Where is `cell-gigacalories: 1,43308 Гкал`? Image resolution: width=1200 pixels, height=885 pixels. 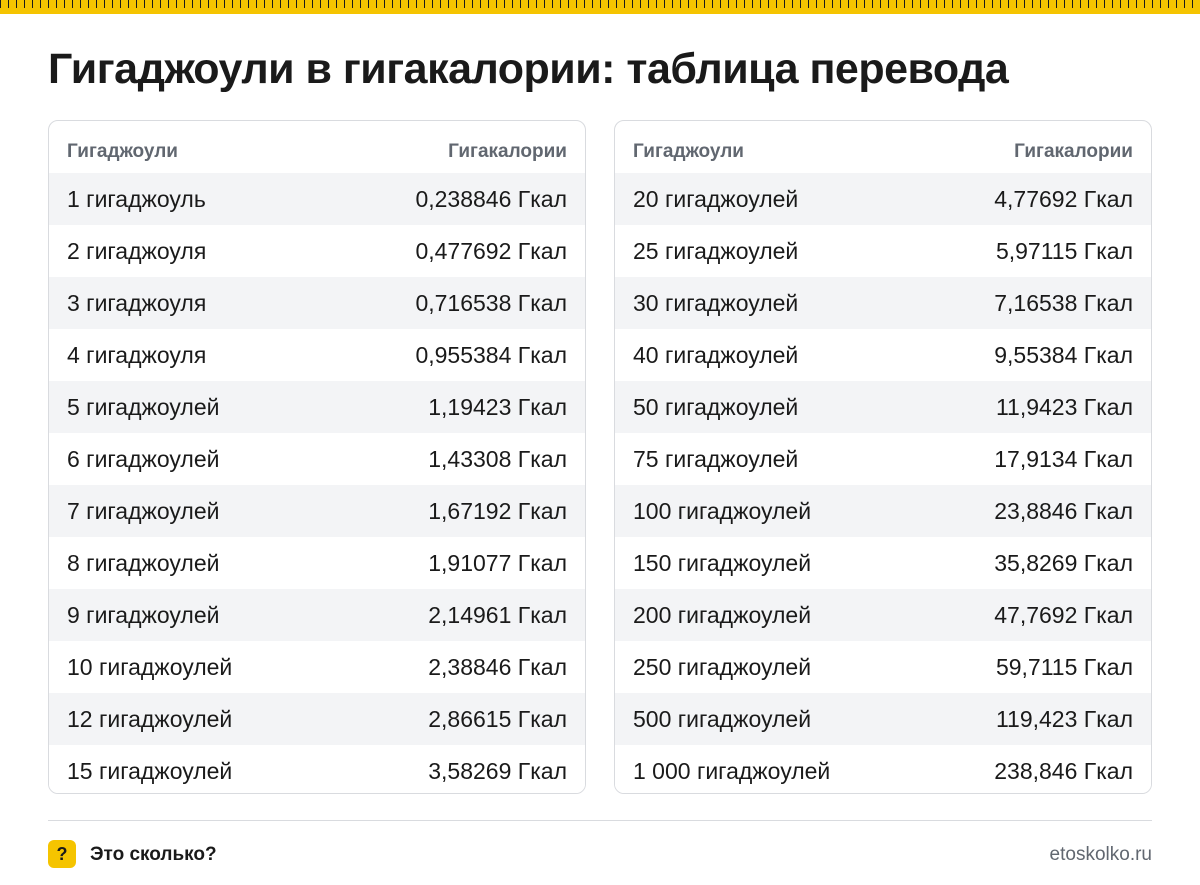
cell-gigacalories: 1,43308 Гкал is located at coordinates (497, 458).